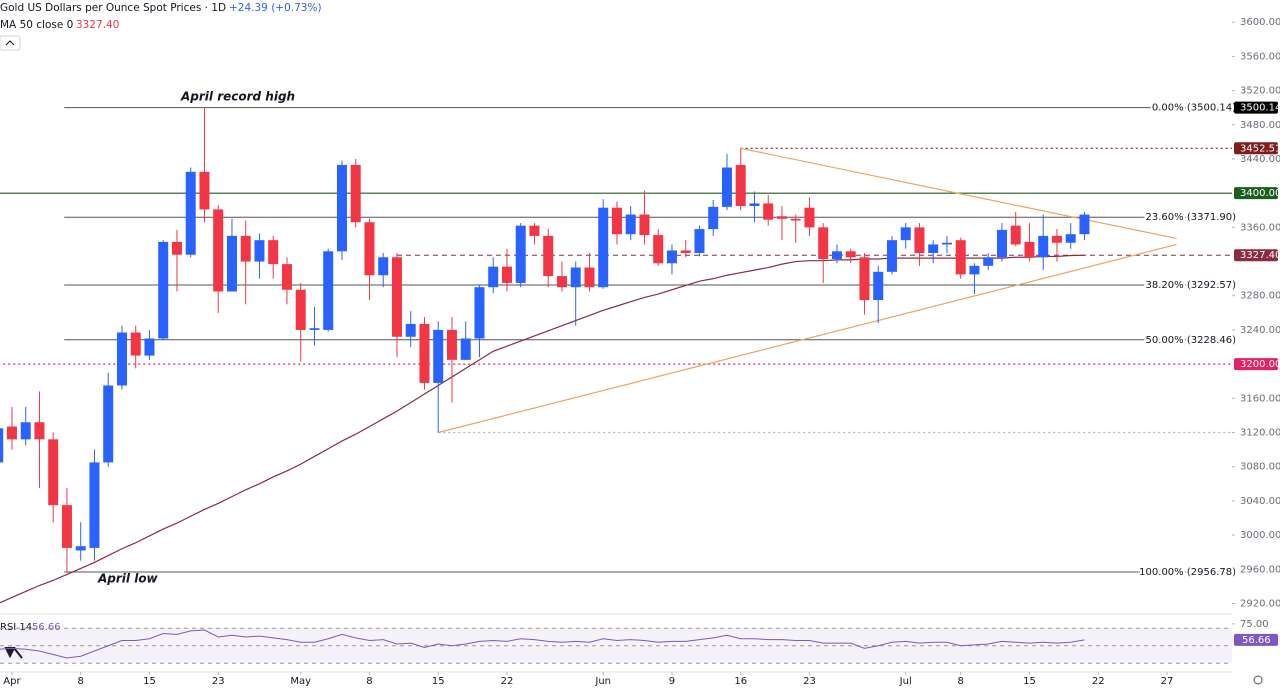  Describe the element at coordinates (1191, 340) in the screenshot. I see `fib-label: 50.00% (3228.46)` at that location.